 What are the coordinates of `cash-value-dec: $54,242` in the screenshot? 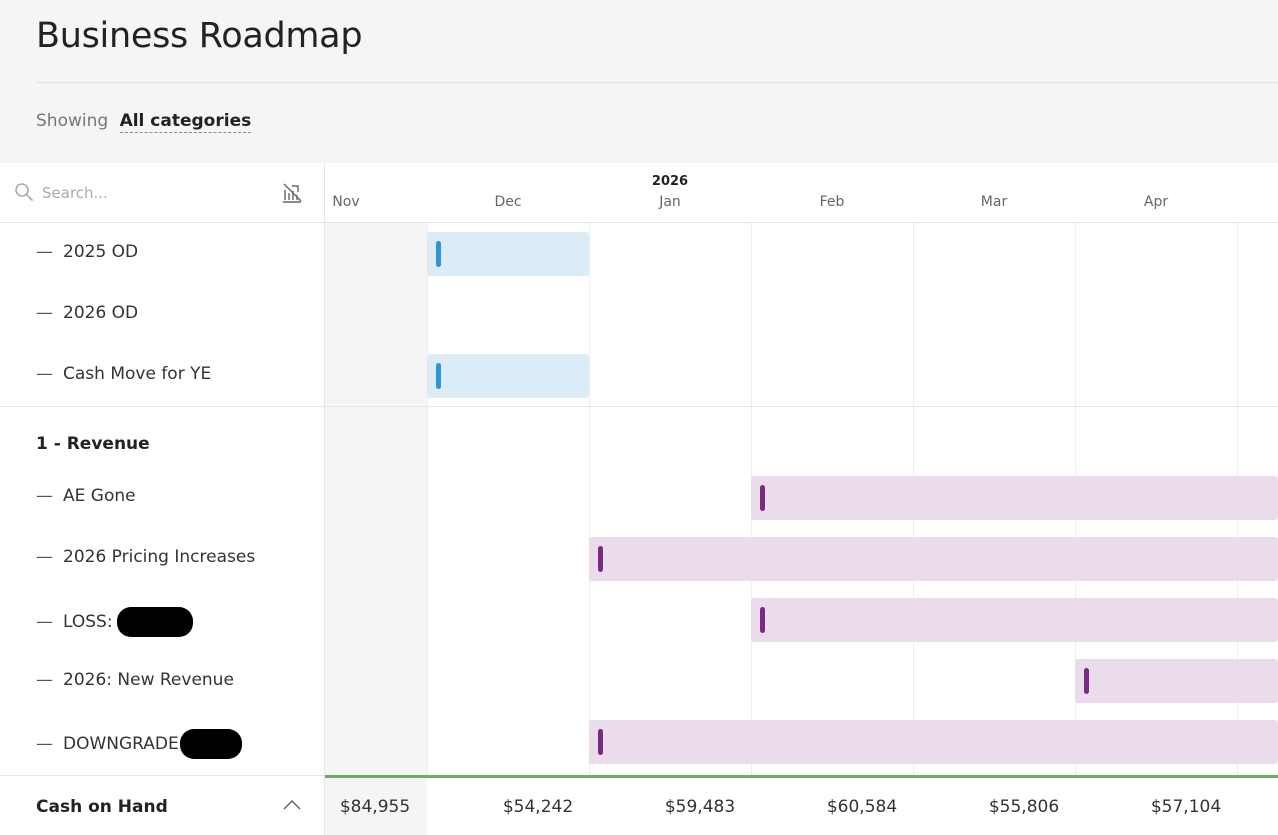 It's located at (538, 807).